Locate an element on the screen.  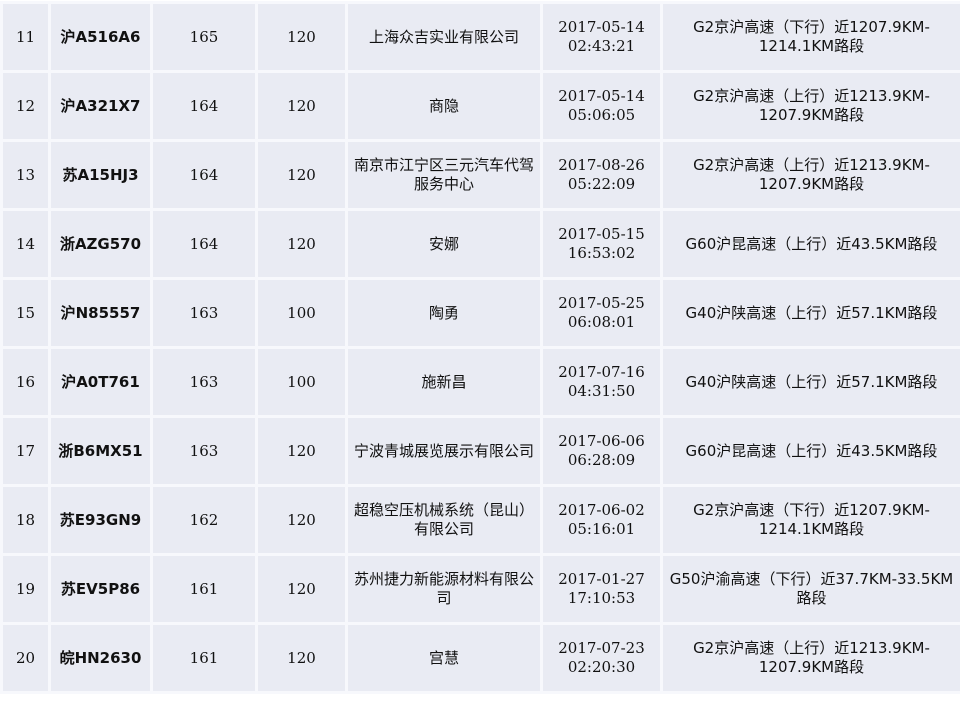
rank-cell: 11 is located at coordinates (25, 37).